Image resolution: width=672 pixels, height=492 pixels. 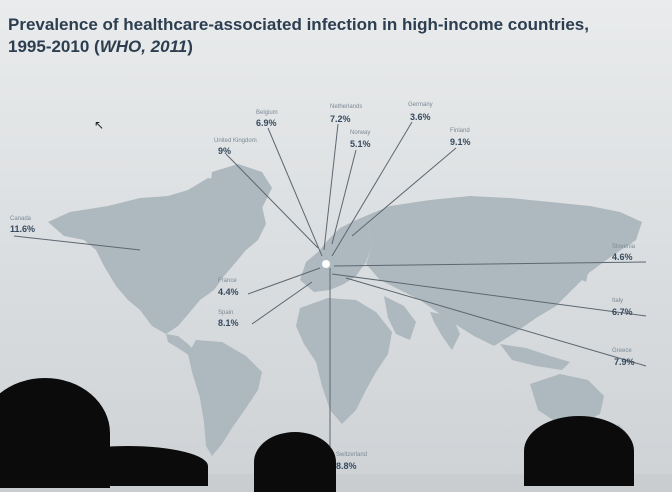 What do you see at coordinates (420, 117) in the screenshot?
I see `label-germany-value: 3.6%` at bounding box center [420, 117].